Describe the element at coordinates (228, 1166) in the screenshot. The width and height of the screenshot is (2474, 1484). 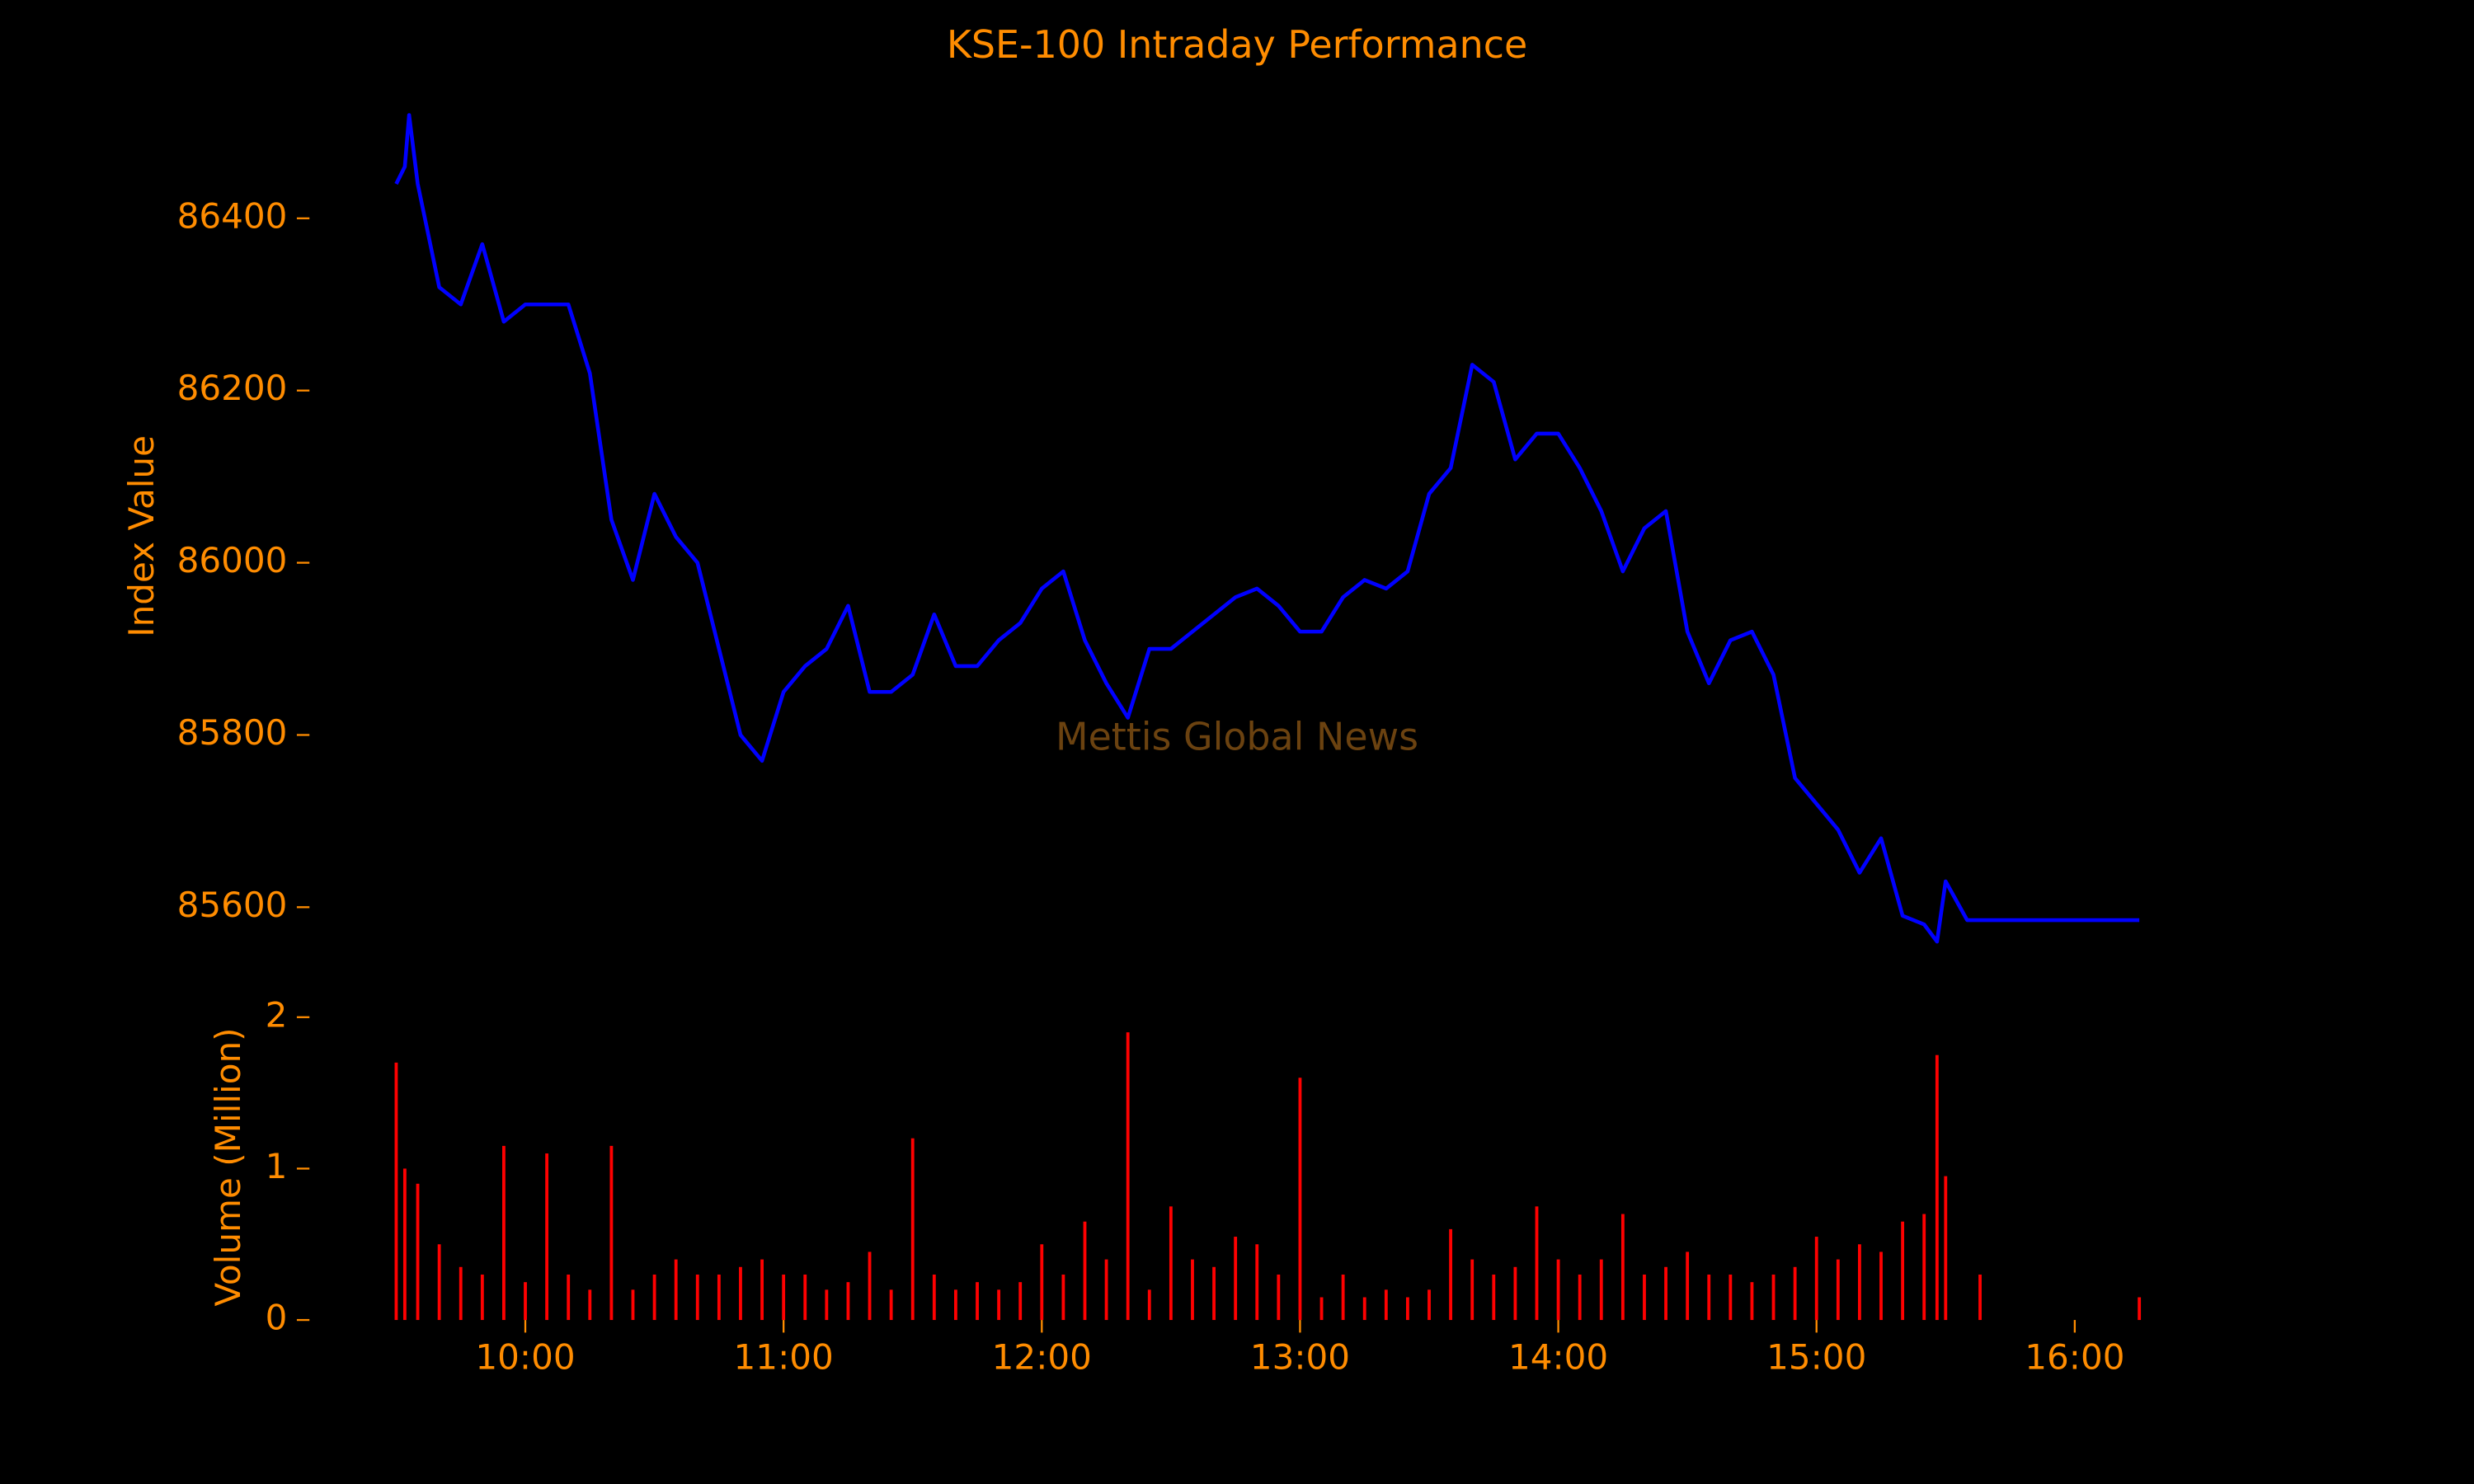
I see `y-axis-label: Volume (Million)` at that location.